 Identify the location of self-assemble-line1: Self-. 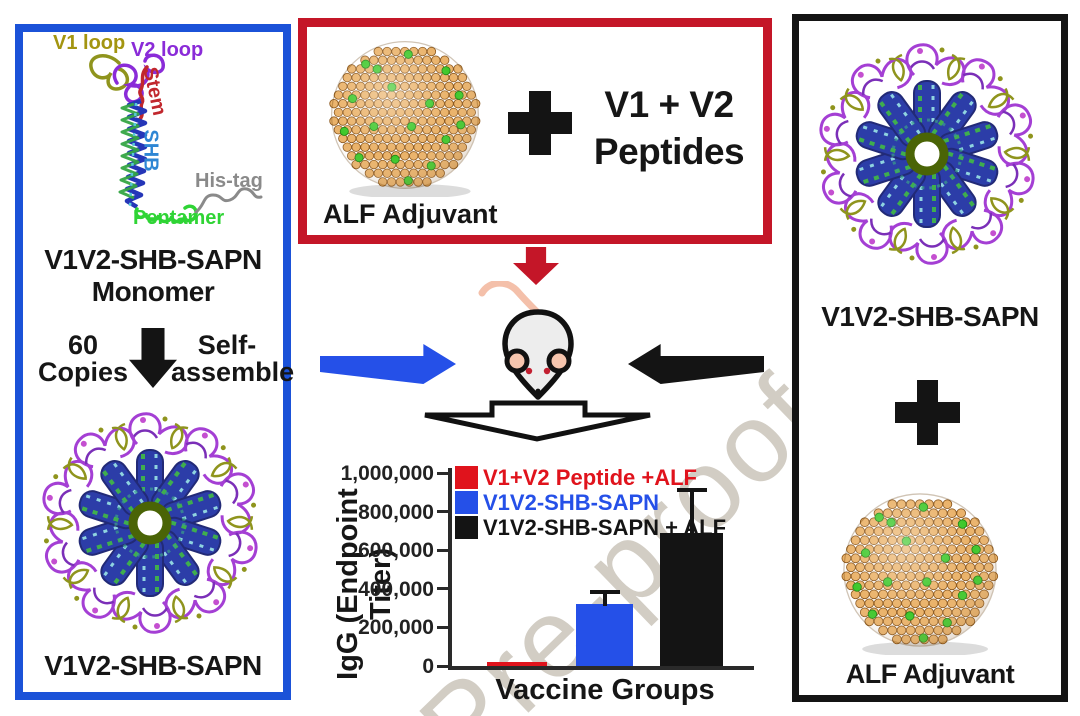
(227, 345).